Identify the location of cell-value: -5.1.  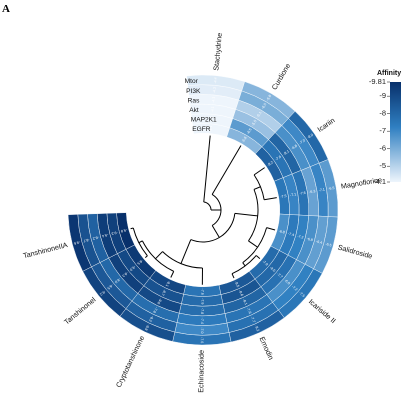
(259, 114).